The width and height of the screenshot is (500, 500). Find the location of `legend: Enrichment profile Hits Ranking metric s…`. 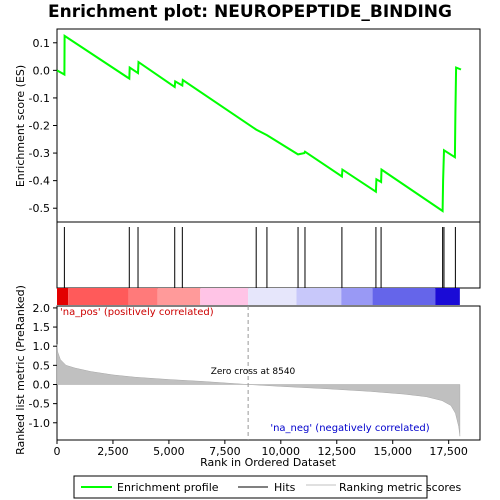

legend: Enrichment profile Hits Ranking metric s… is located at coordinates (267, 487).